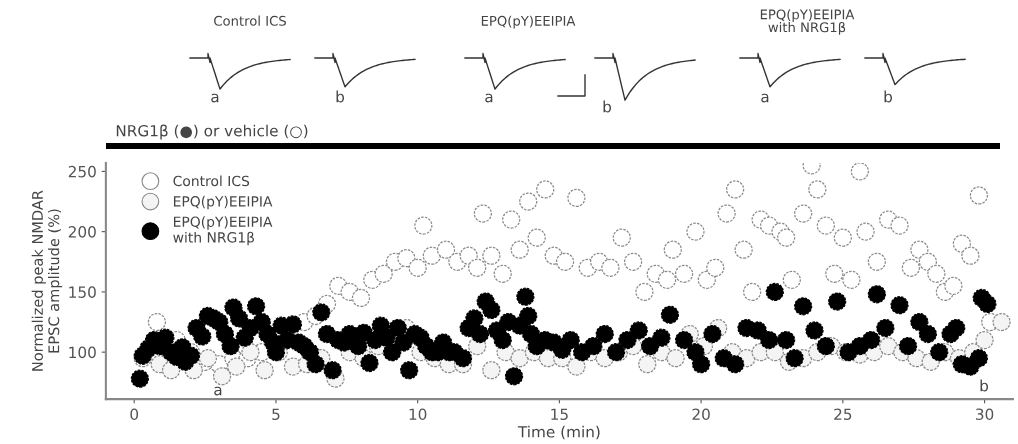 The height and width of the screenshot is (444, 1018). What do you see at coordinates (250, 20) in the screenshot?
I see `text: Control ICS` at bounding box center [250, 20].